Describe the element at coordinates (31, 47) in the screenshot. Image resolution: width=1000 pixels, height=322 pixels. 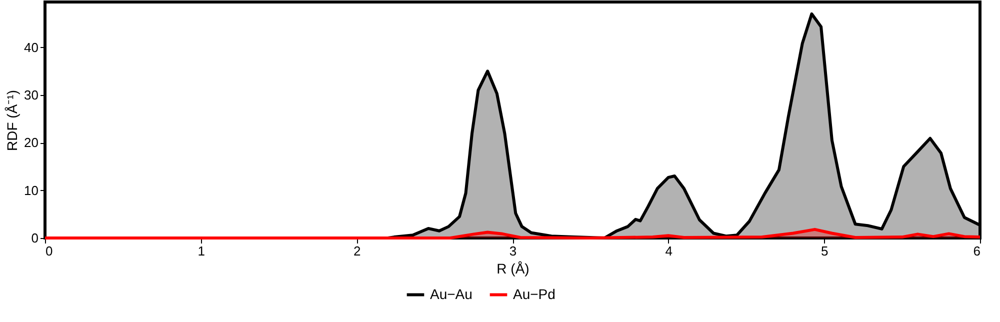
I see `y-tick-label: 40` at that location.